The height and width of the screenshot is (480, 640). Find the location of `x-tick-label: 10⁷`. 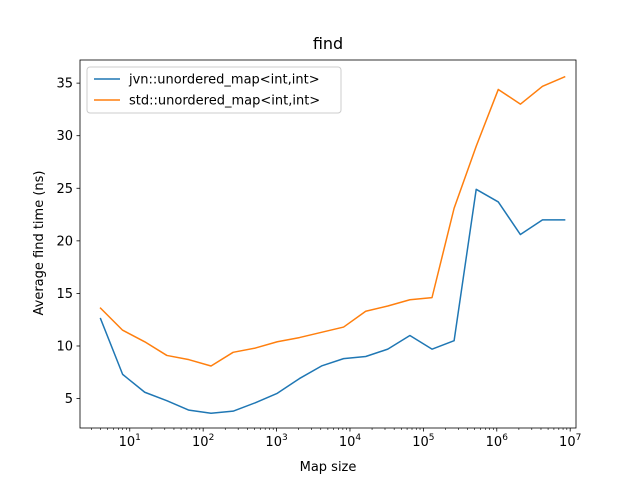

x-tick-label: 10⁷ is located at coordinates (570, 441).